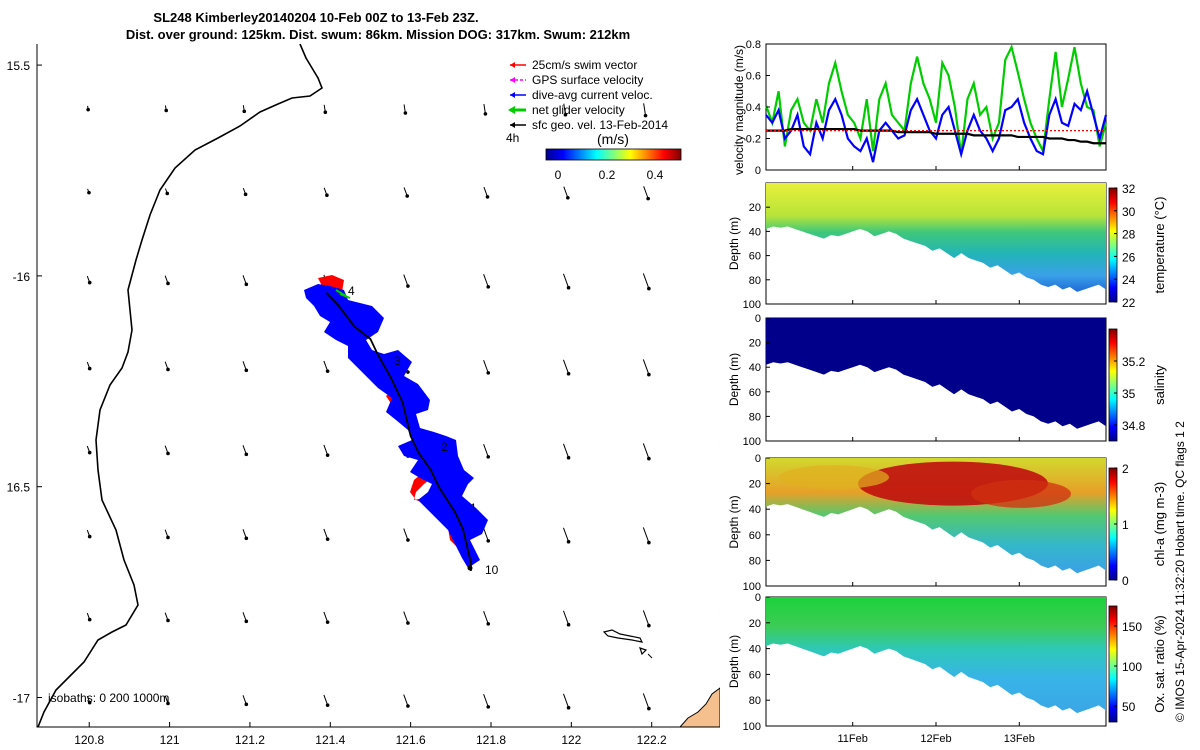 The height and width of the screenshot is (750, 1200). I want to click on island-small, so click(650, 656).